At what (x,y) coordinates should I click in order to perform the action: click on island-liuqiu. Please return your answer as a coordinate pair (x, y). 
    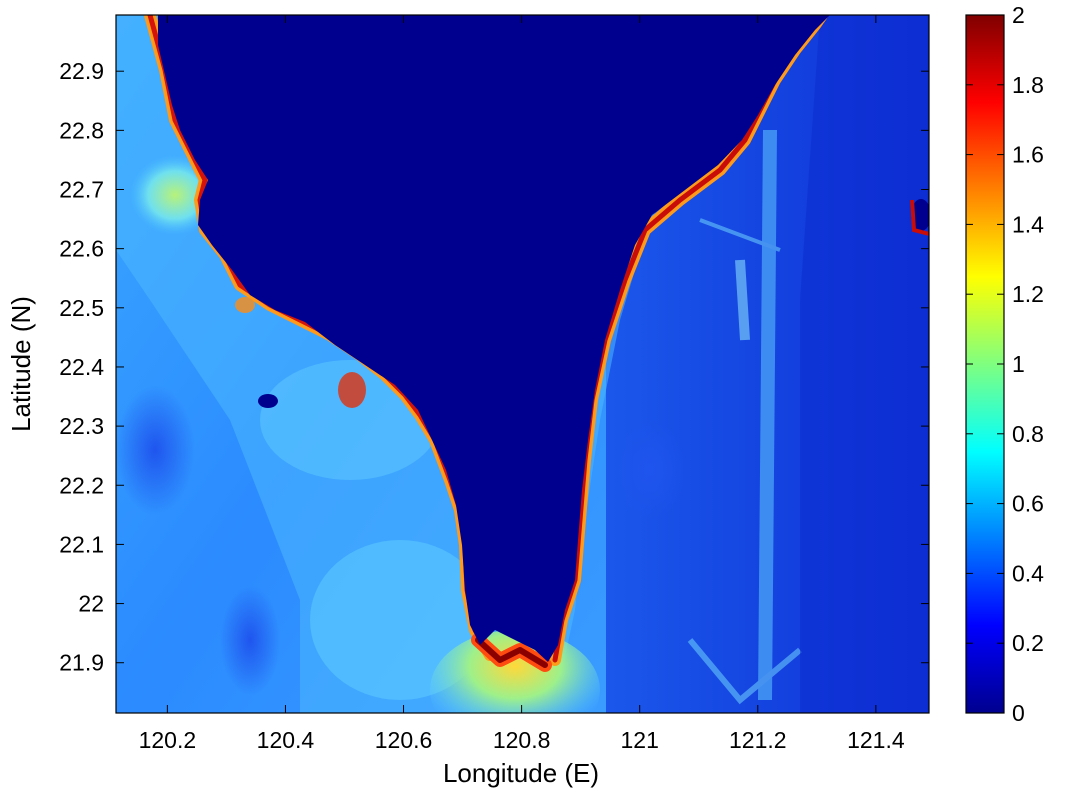
    Looking at the image, I should click on (268, 401).